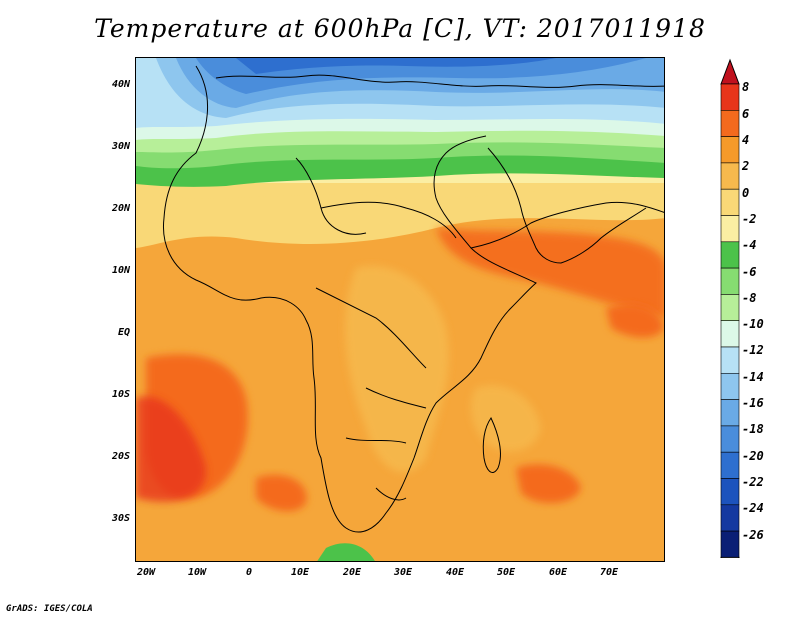  I want to click on colorbar, so click(730, 308).